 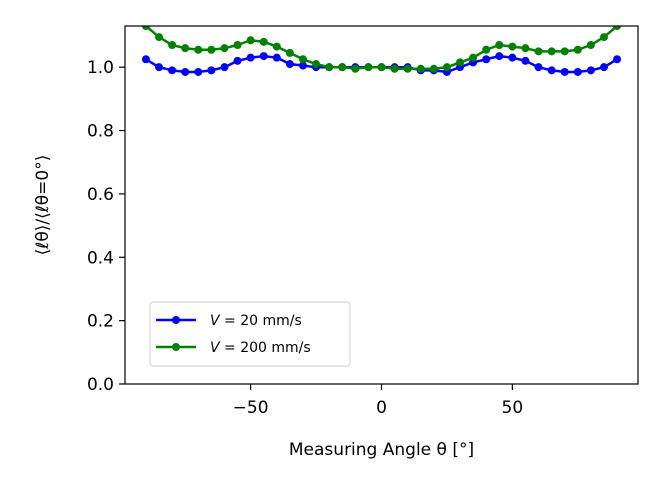 I want to click on legend-marker-v200, so click(x=176, y=347).